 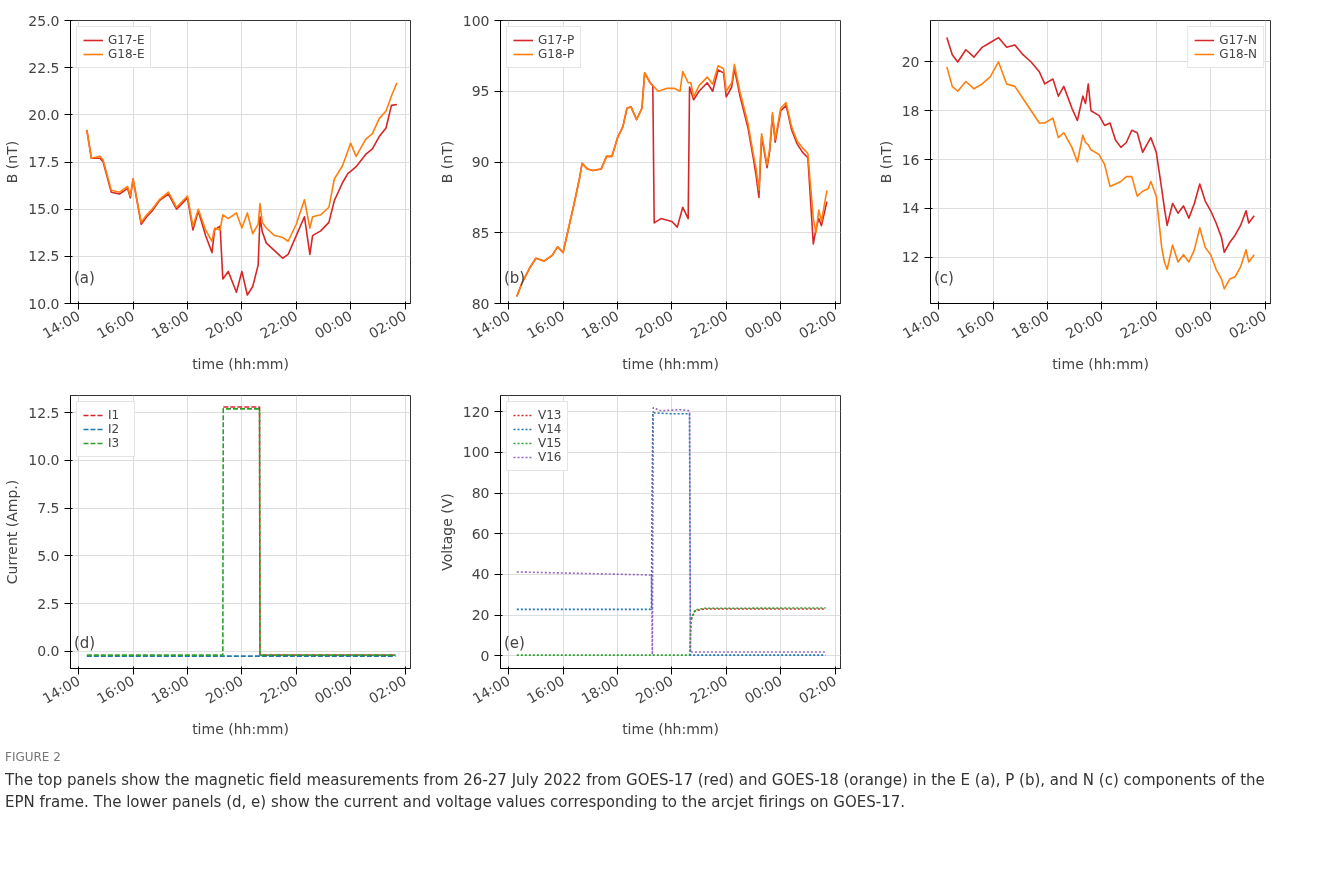 What do you see at coordinates (943, 277) in the screenshot?
I see `annotation: (c)` at bounding box center [943, 277].